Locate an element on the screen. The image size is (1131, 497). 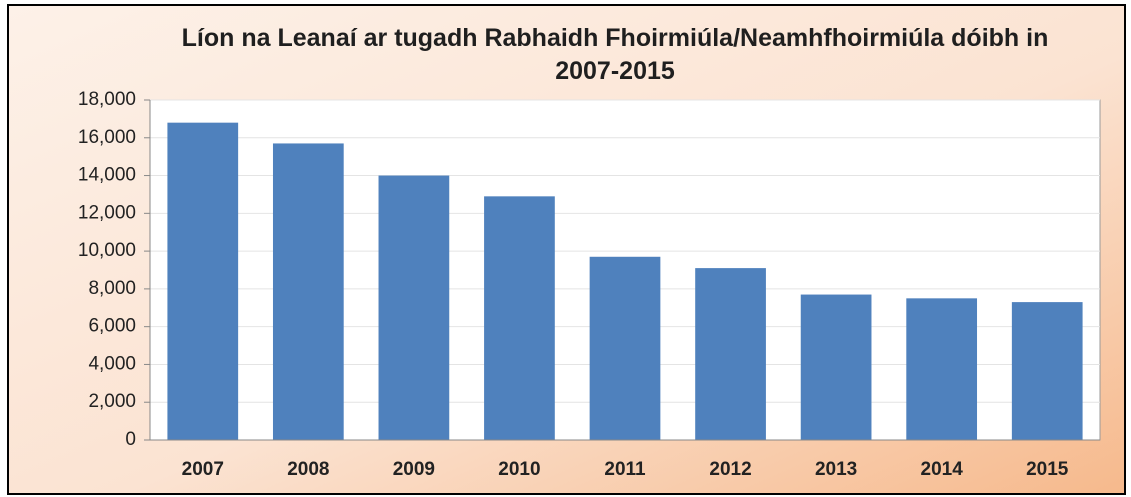
x-tick-label: 2014 is located at coordinates (942, 469).